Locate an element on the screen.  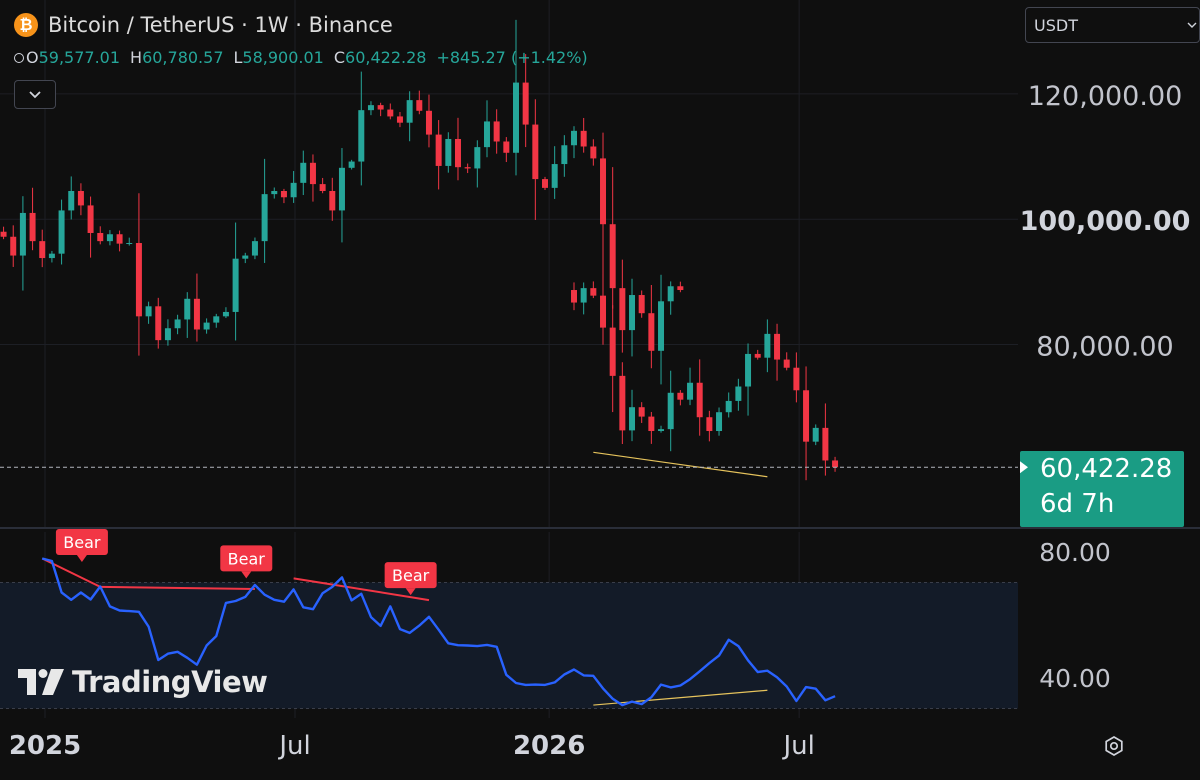
rsi-series is located at coordinates (438, 632).